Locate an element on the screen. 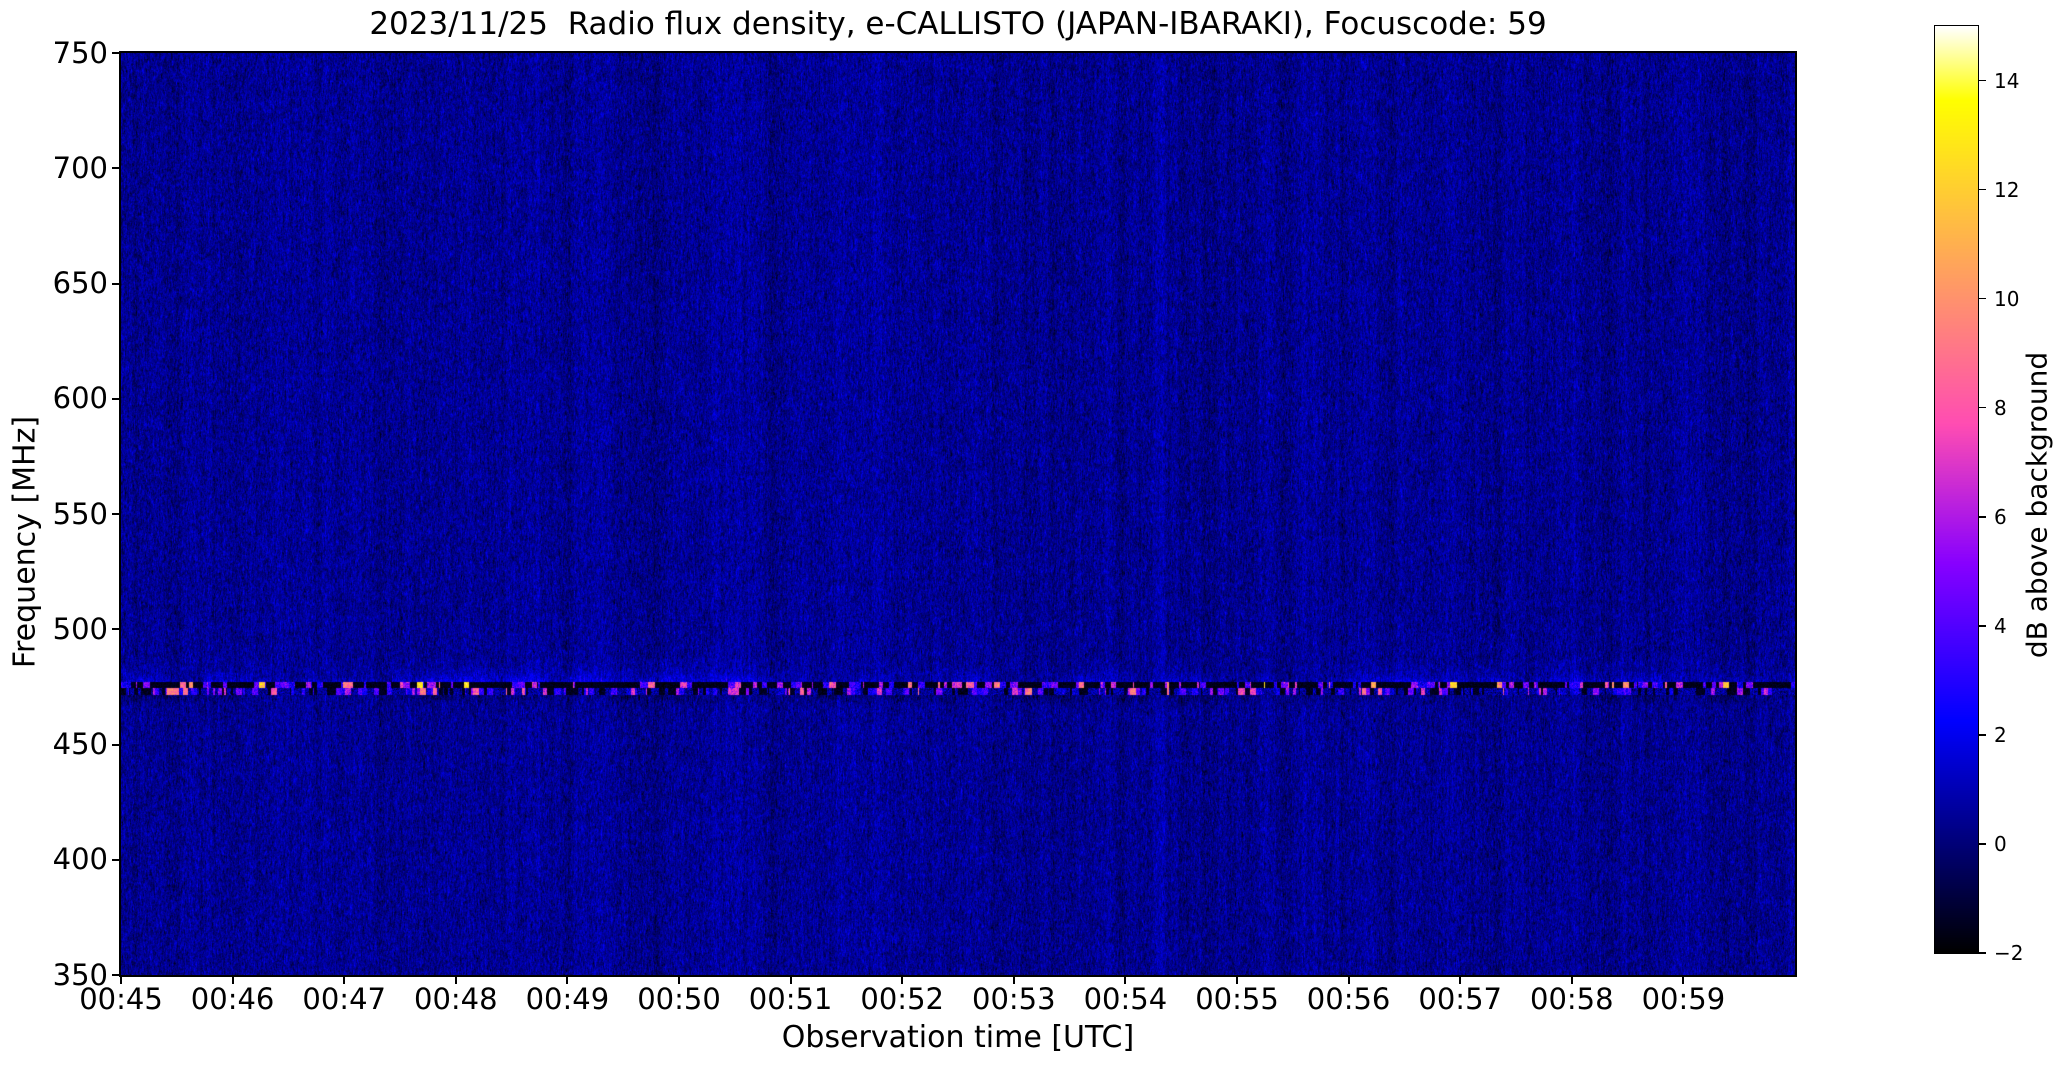 The height and width of the screenshot is (1067, 2066). x-tick-label: 00:58 is located at coordinates (1572, 999).